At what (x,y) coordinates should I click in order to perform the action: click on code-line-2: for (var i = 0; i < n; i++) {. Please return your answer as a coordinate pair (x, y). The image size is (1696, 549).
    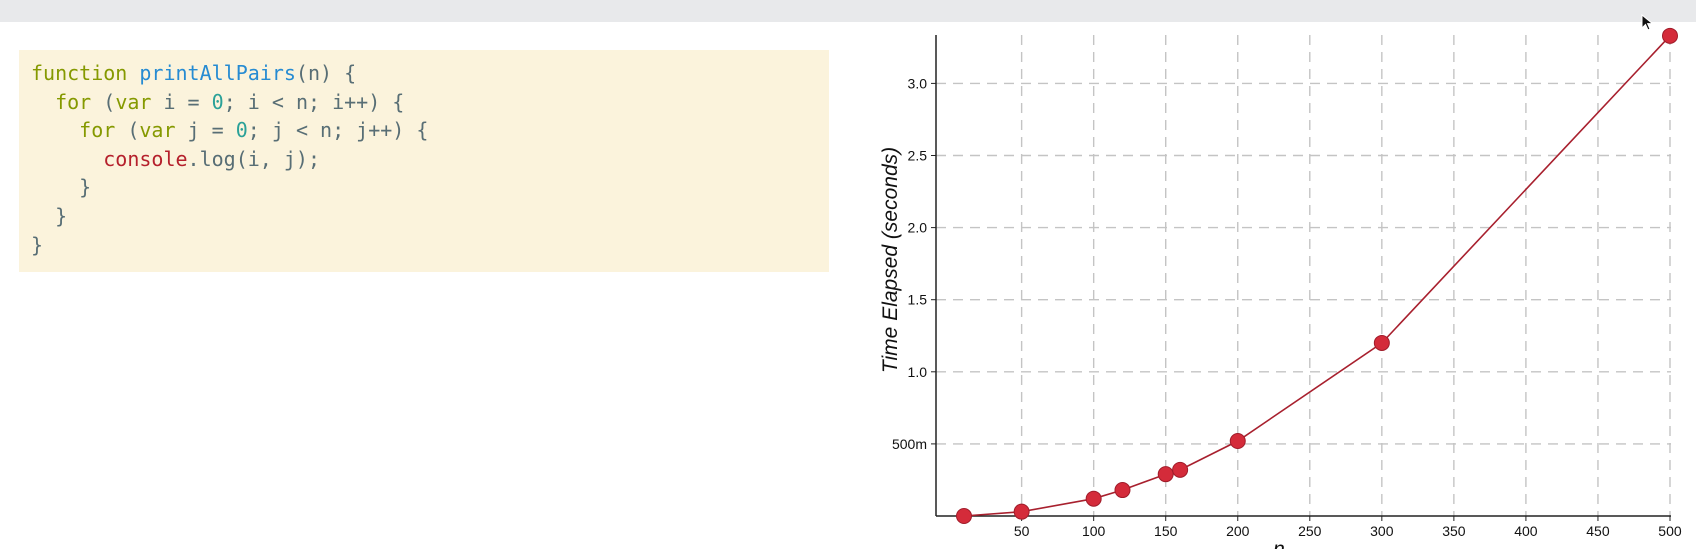
    Looking at the image, I should click on (230, 101).